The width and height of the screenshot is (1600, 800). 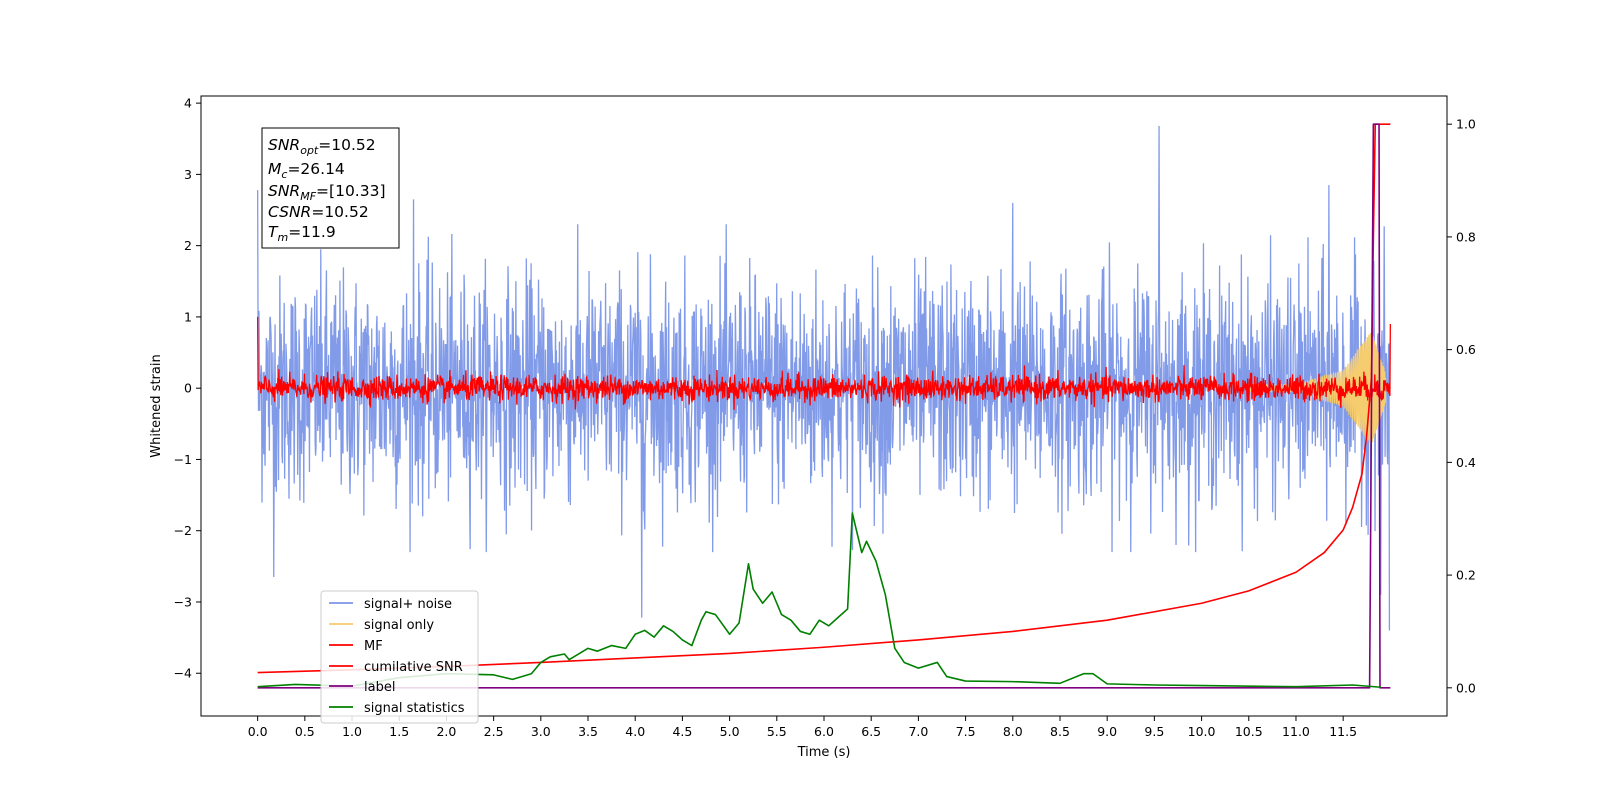 What do you see at coordinates (258, 731) in the screenshot?
I see `x-tick-label: 0.0` at bounding box center [258, 731].